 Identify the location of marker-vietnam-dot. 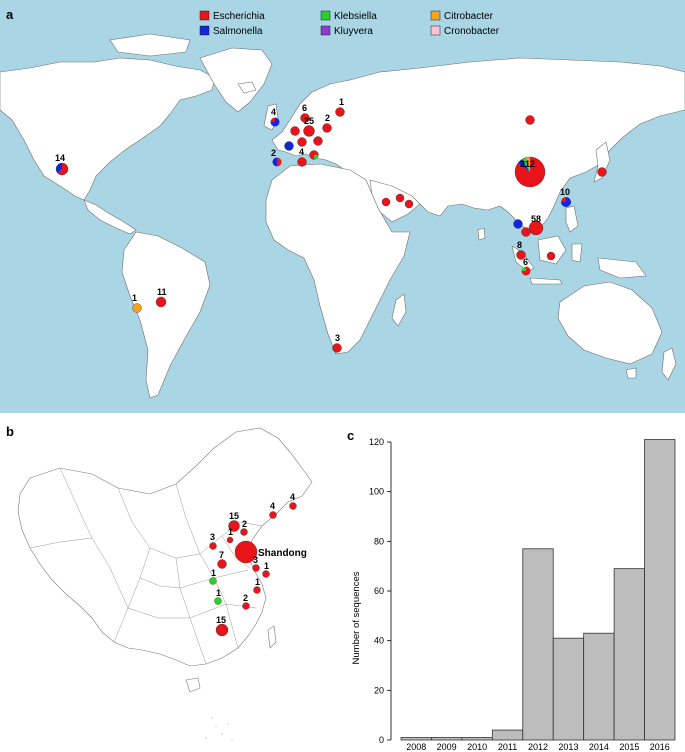
(536, 228).